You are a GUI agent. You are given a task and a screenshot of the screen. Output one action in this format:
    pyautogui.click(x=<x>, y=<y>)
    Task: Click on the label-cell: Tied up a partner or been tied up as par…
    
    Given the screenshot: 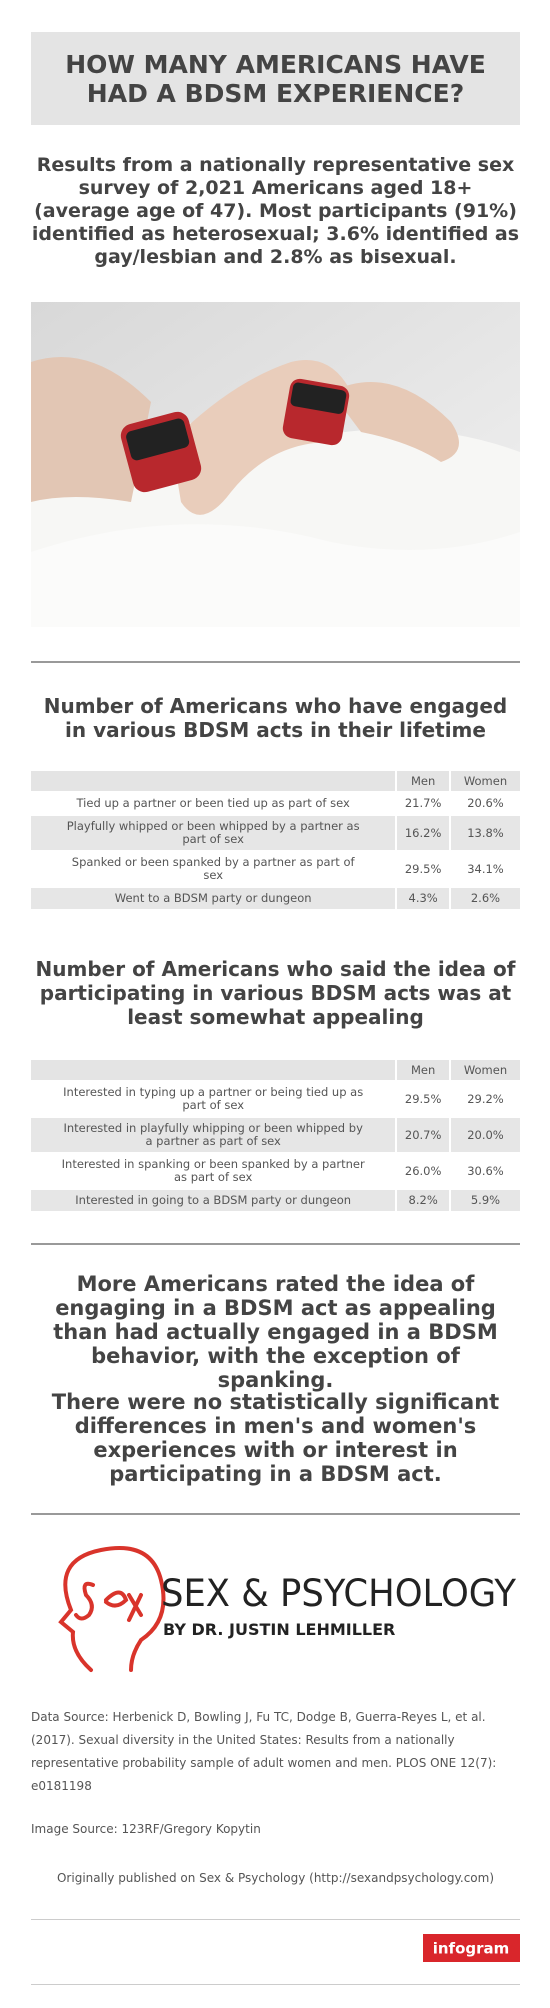 What is the action you would take?
    pyautogui.click(x=213, y=803)
    